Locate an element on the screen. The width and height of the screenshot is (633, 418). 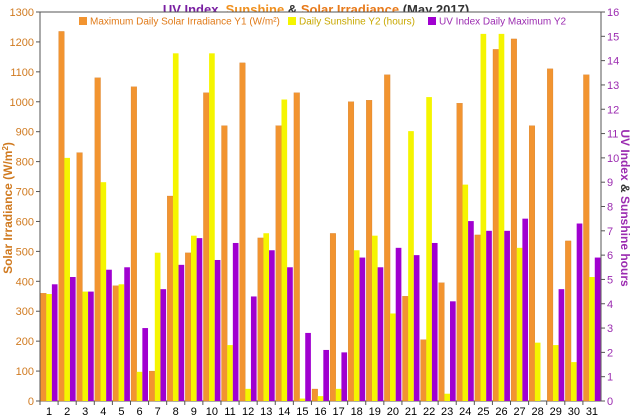
x-tick-label: 16 is located at coordinates (320, 412).